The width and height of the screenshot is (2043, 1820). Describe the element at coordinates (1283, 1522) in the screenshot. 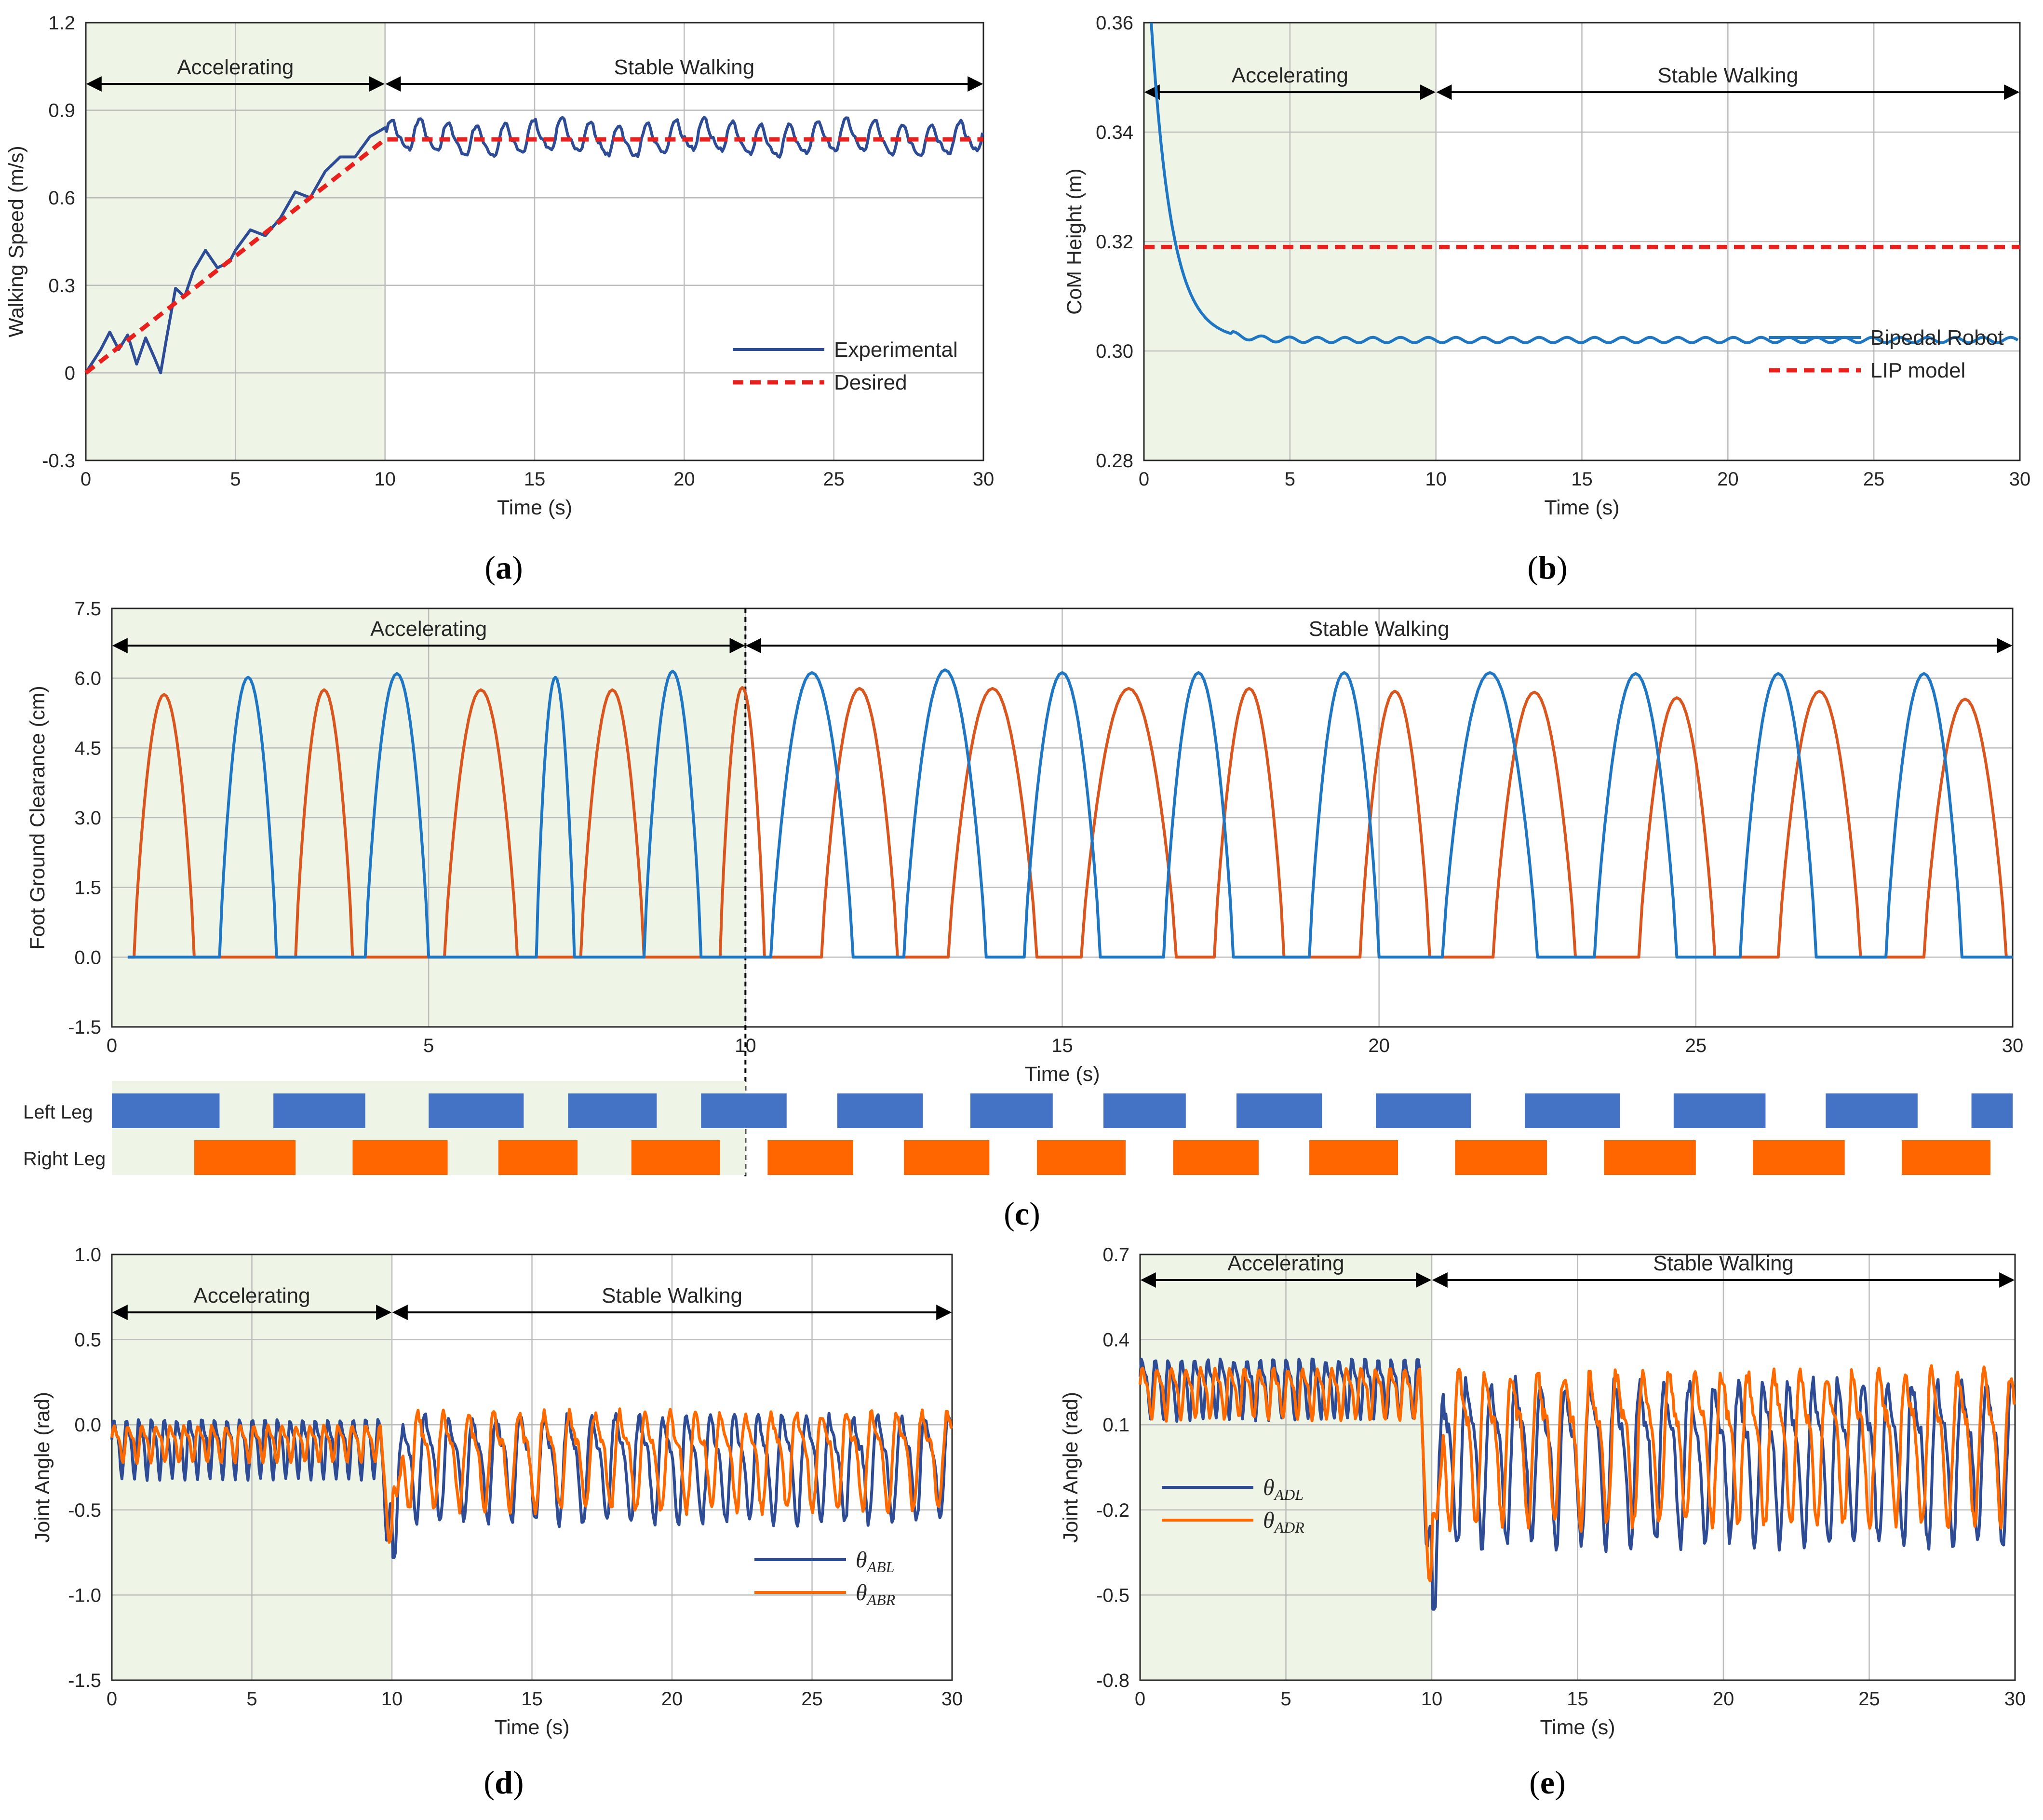

I see `legend-label: θADR` at that location.